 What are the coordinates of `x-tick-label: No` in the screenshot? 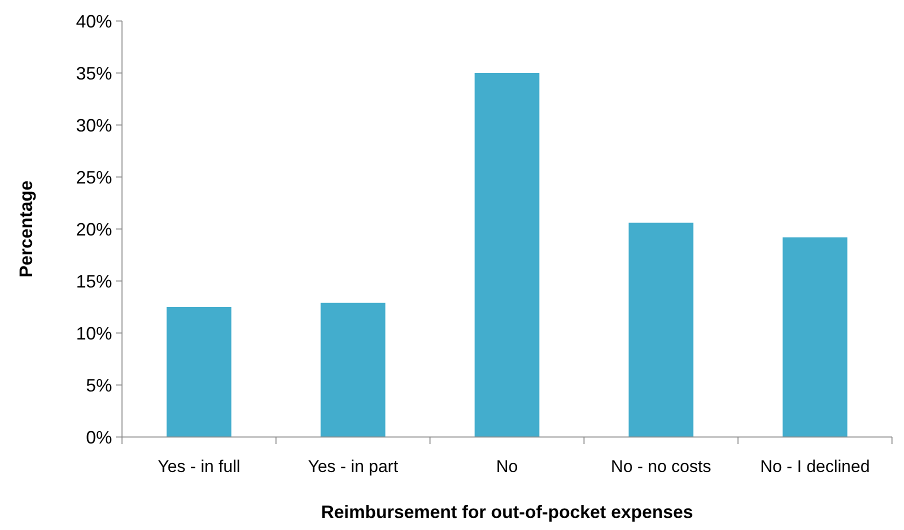 It's located at (507, 466).